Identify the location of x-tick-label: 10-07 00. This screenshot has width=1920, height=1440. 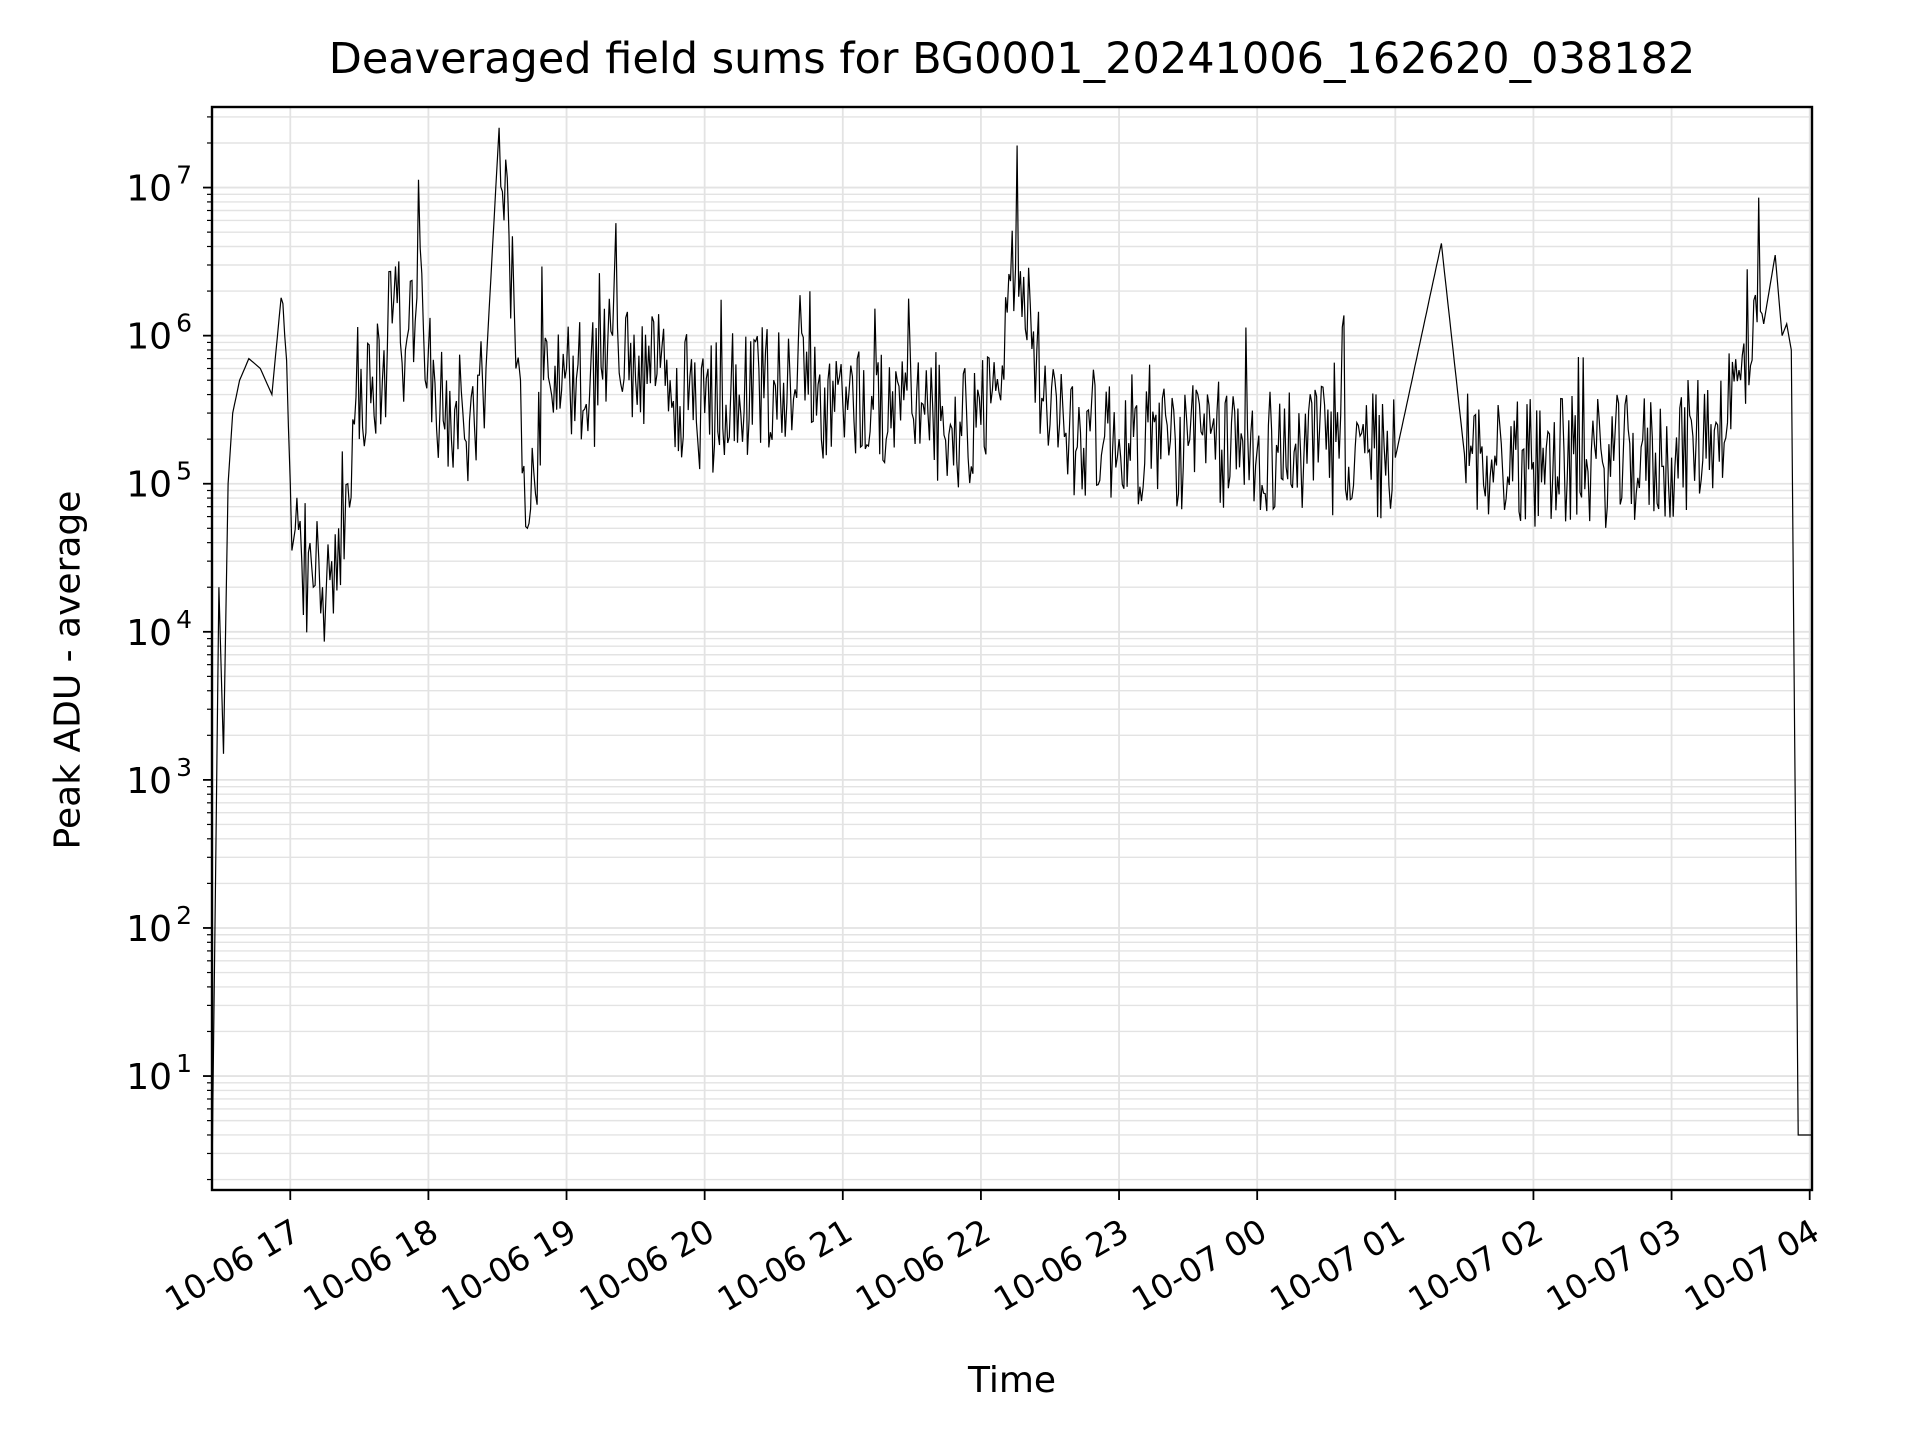
(1199, 1265).